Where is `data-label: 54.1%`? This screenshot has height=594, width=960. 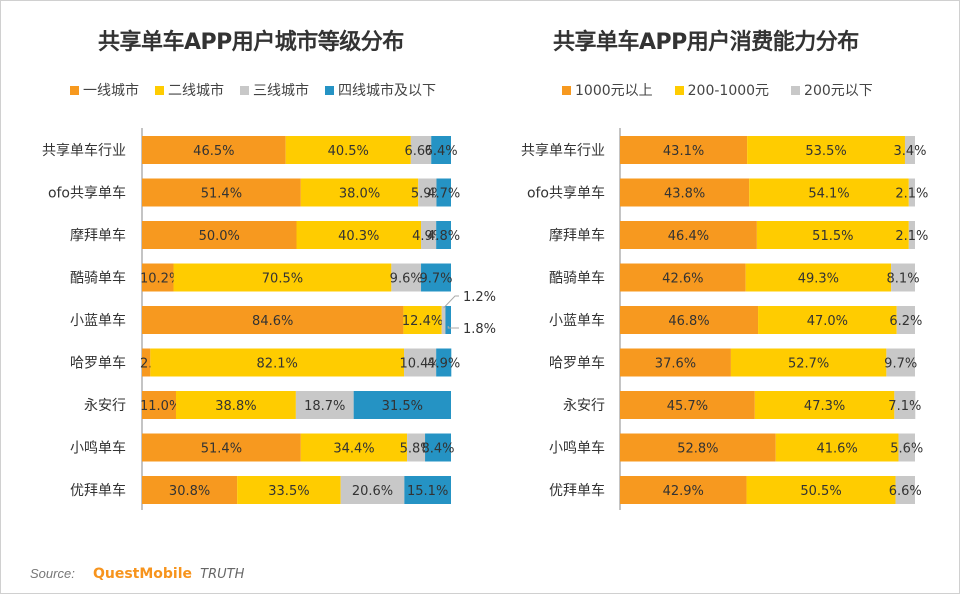 data-label: 54.1% is located at coordinates (828, 194).